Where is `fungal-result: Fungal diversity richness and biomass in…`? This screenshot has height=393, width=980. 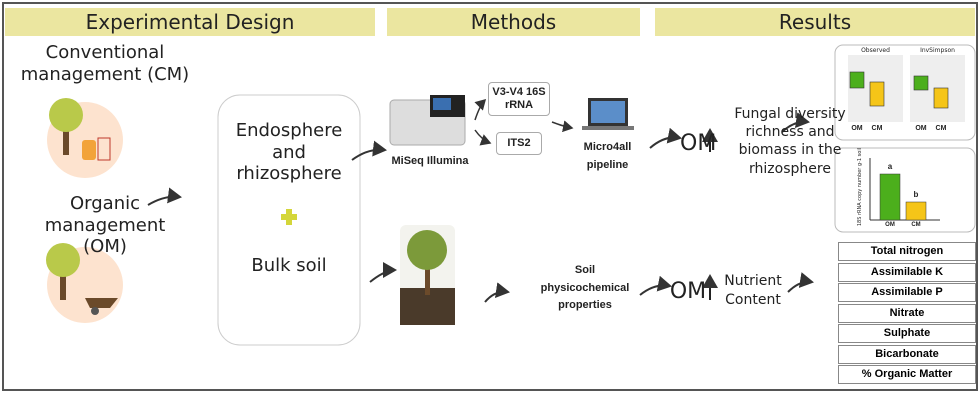
fungal-result: Fungal diversity richness and biomass in… is located at coordinates (790, 141).